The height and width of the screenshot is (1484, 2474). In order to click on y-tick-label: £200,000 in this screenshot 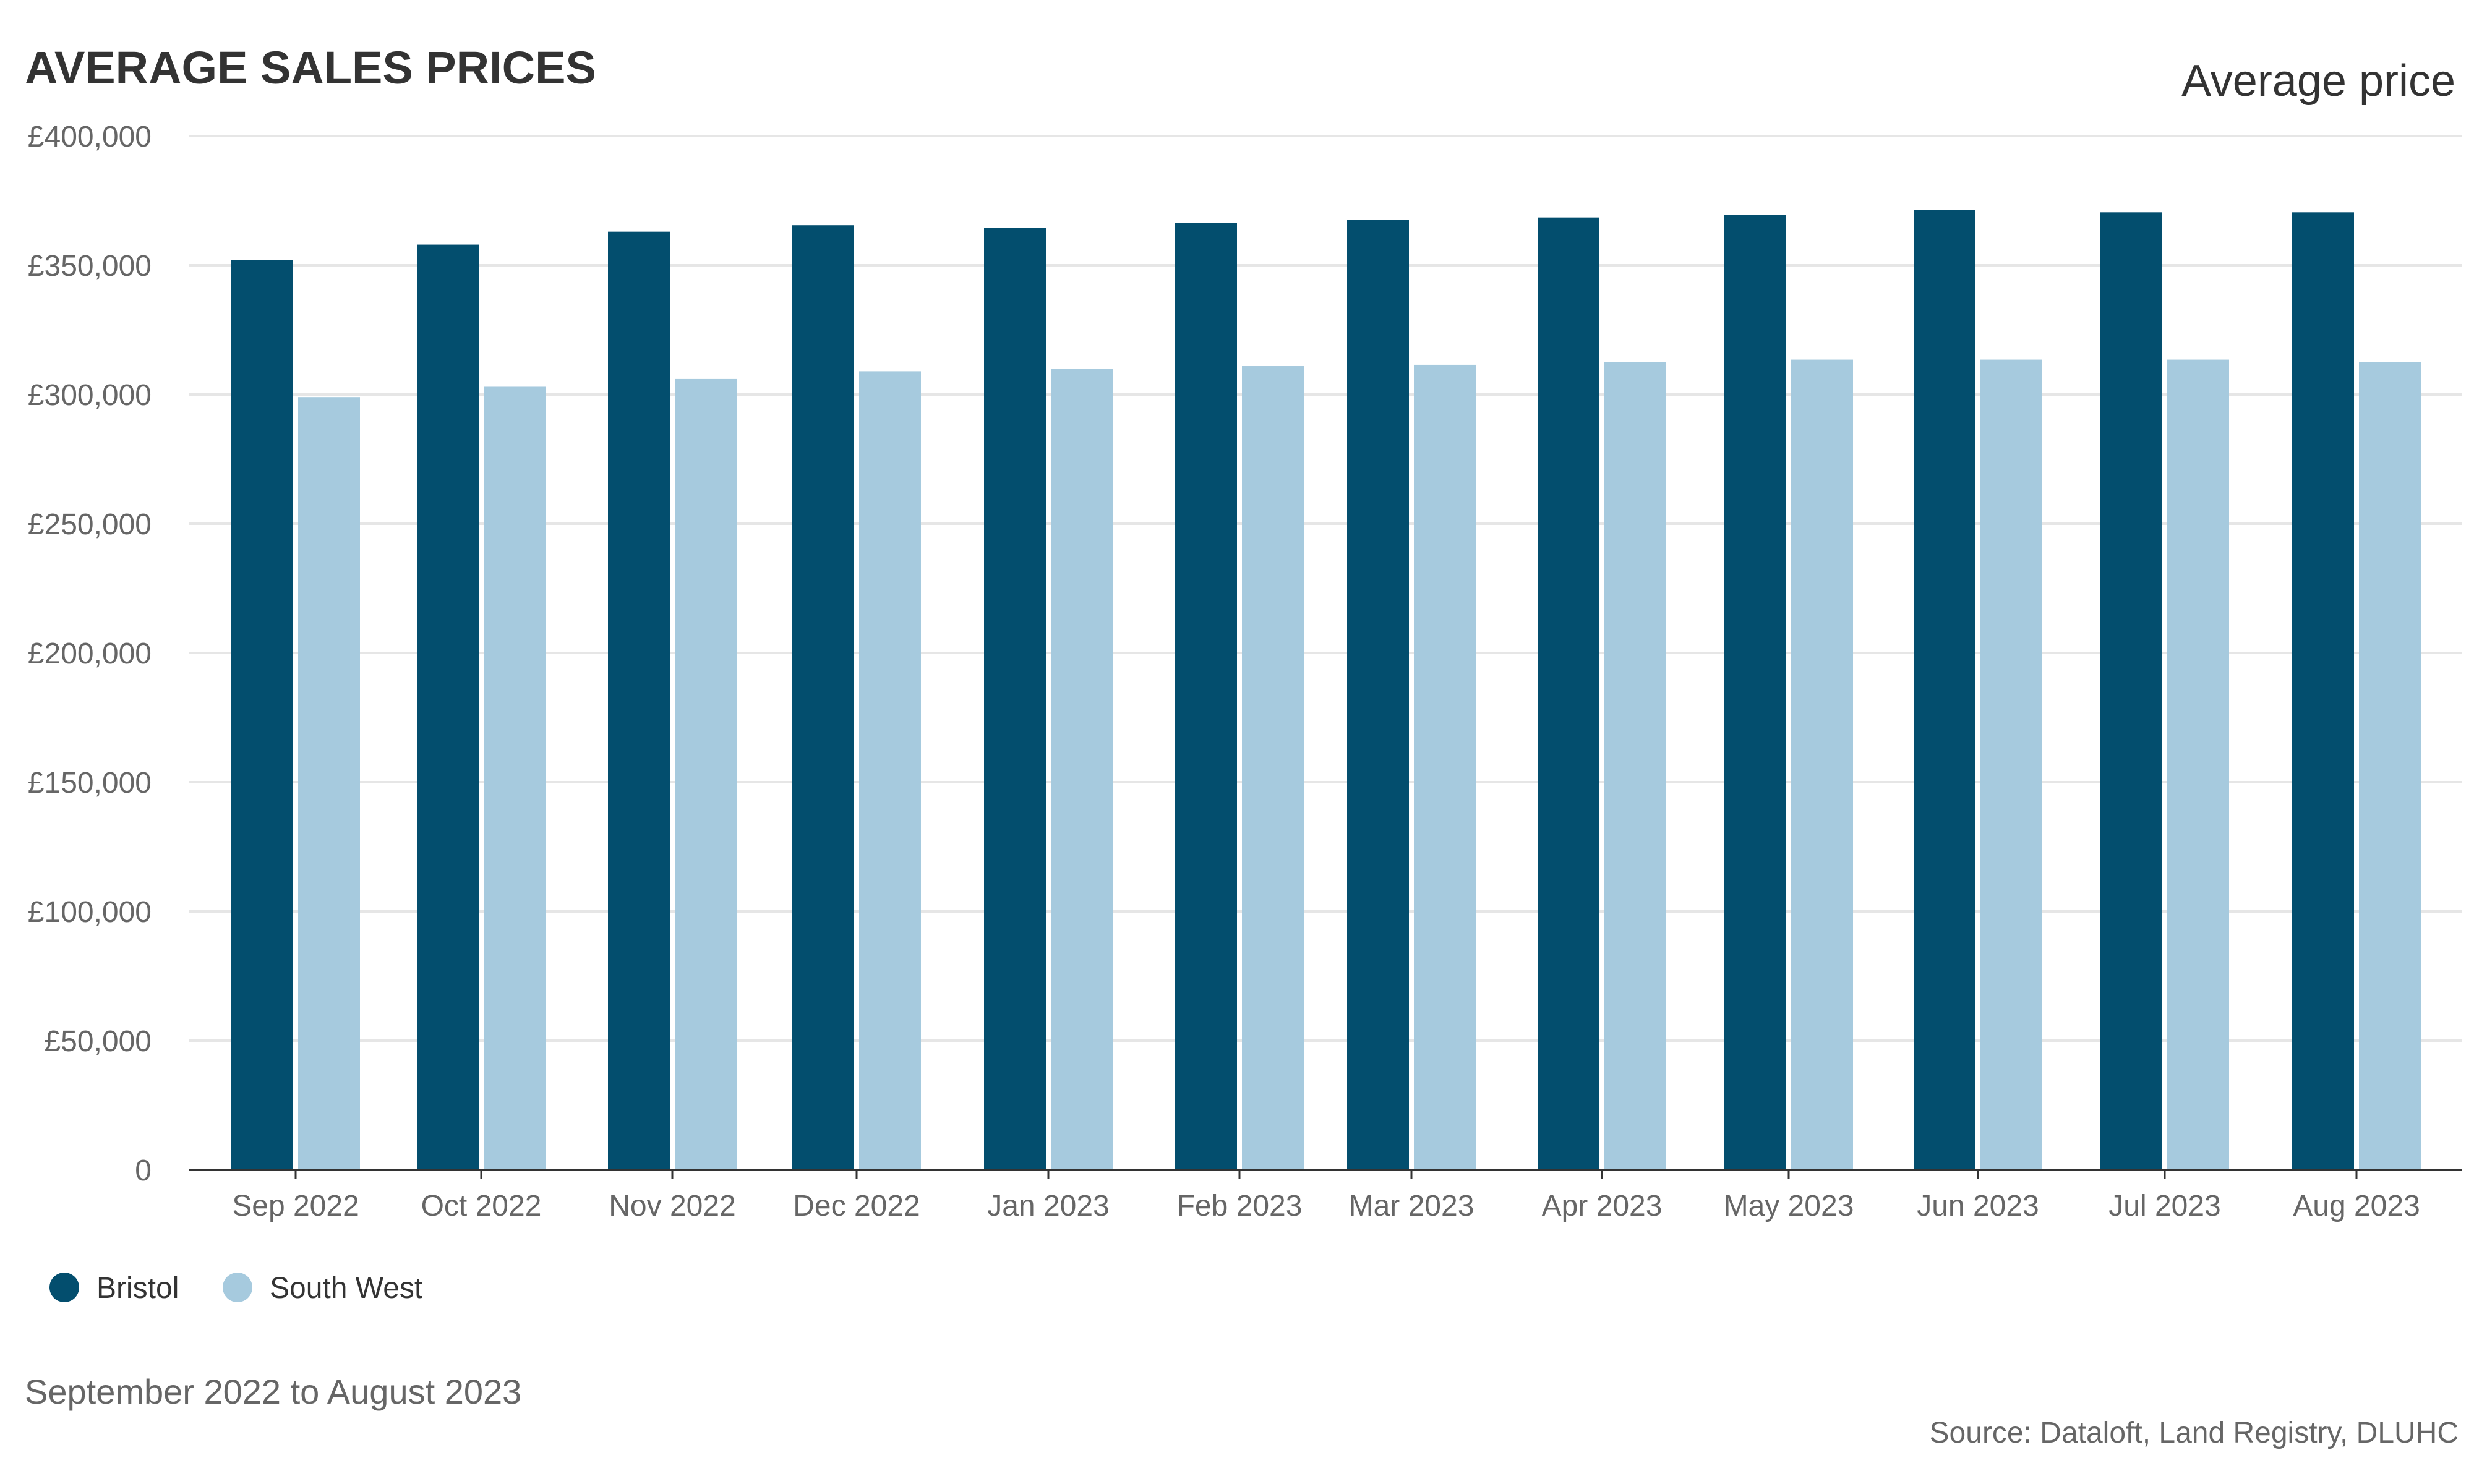, I will do `click(90, 654)`.